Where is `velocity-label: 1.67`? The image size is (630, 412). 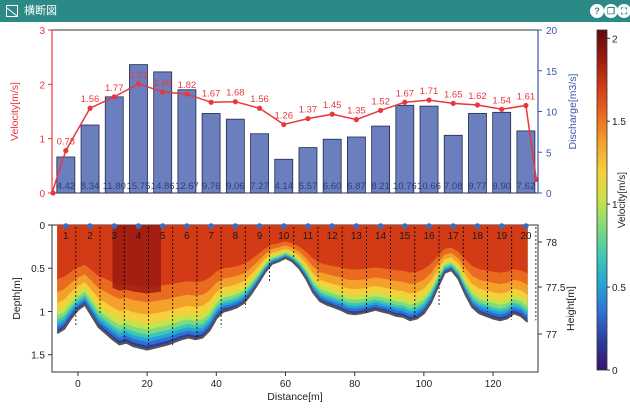 velocity-label: 1.67 is located at coordinates (211, 93).